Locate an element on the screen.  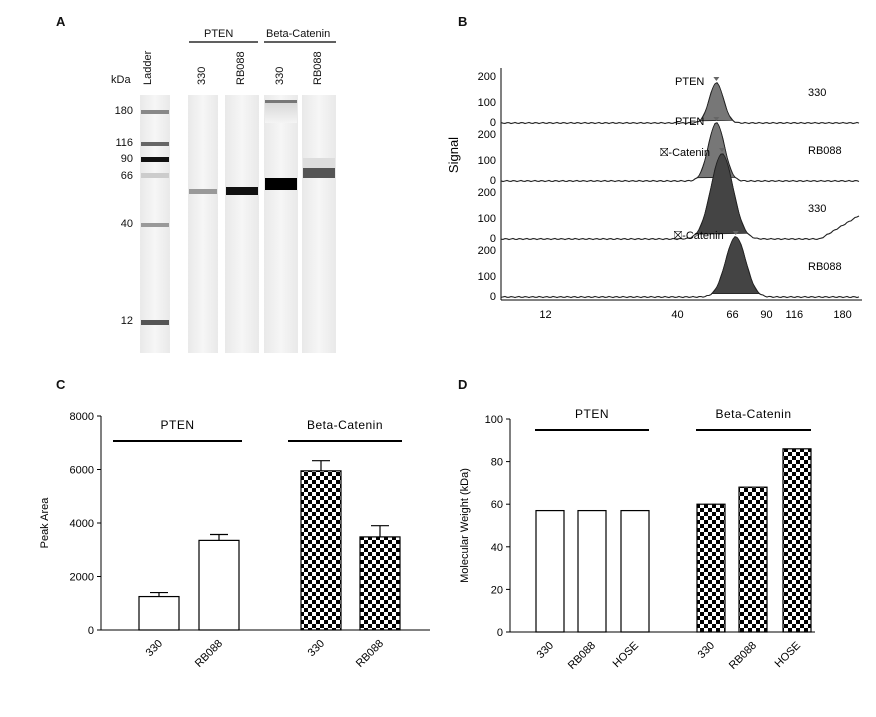
electropherogram-x-tick: 12 is located at coordinates (545, 315).